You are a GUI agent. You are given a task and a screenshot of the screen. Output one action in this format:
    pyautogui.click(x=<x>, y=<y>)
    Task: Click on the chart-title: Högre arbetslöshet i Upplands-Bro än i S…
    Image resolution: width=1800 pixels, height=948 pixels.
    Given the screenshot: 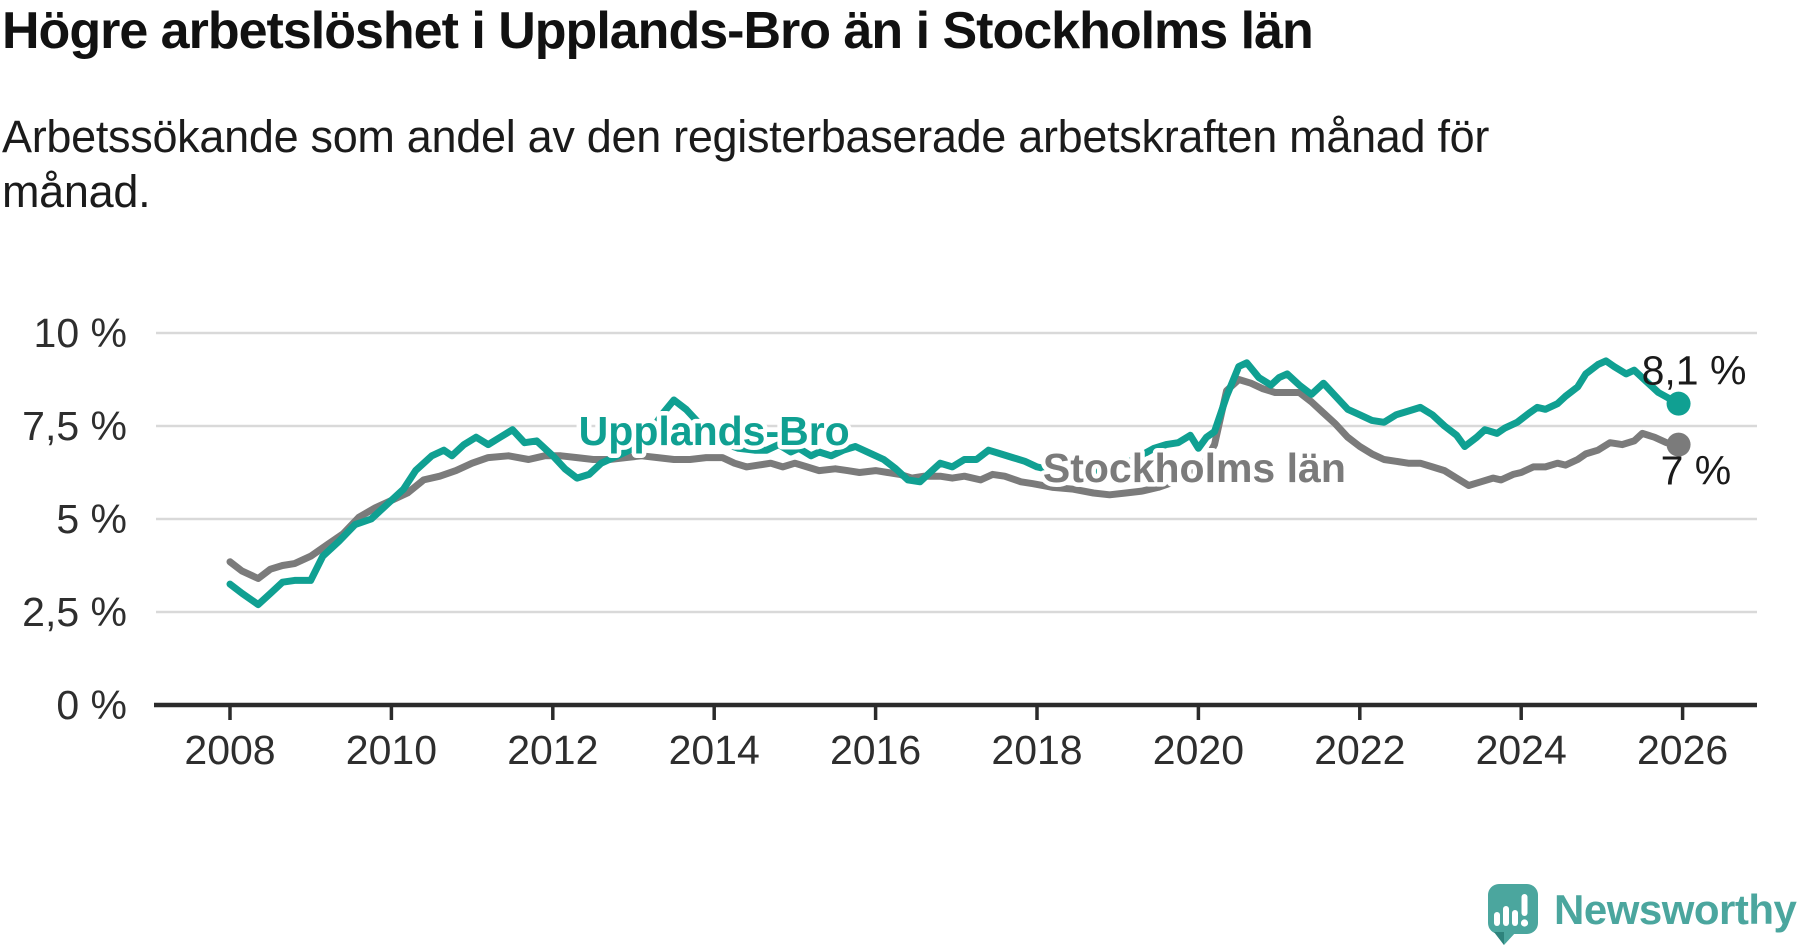 What is the action you would take?
    pyautogui.click(x=658, y=31)
    